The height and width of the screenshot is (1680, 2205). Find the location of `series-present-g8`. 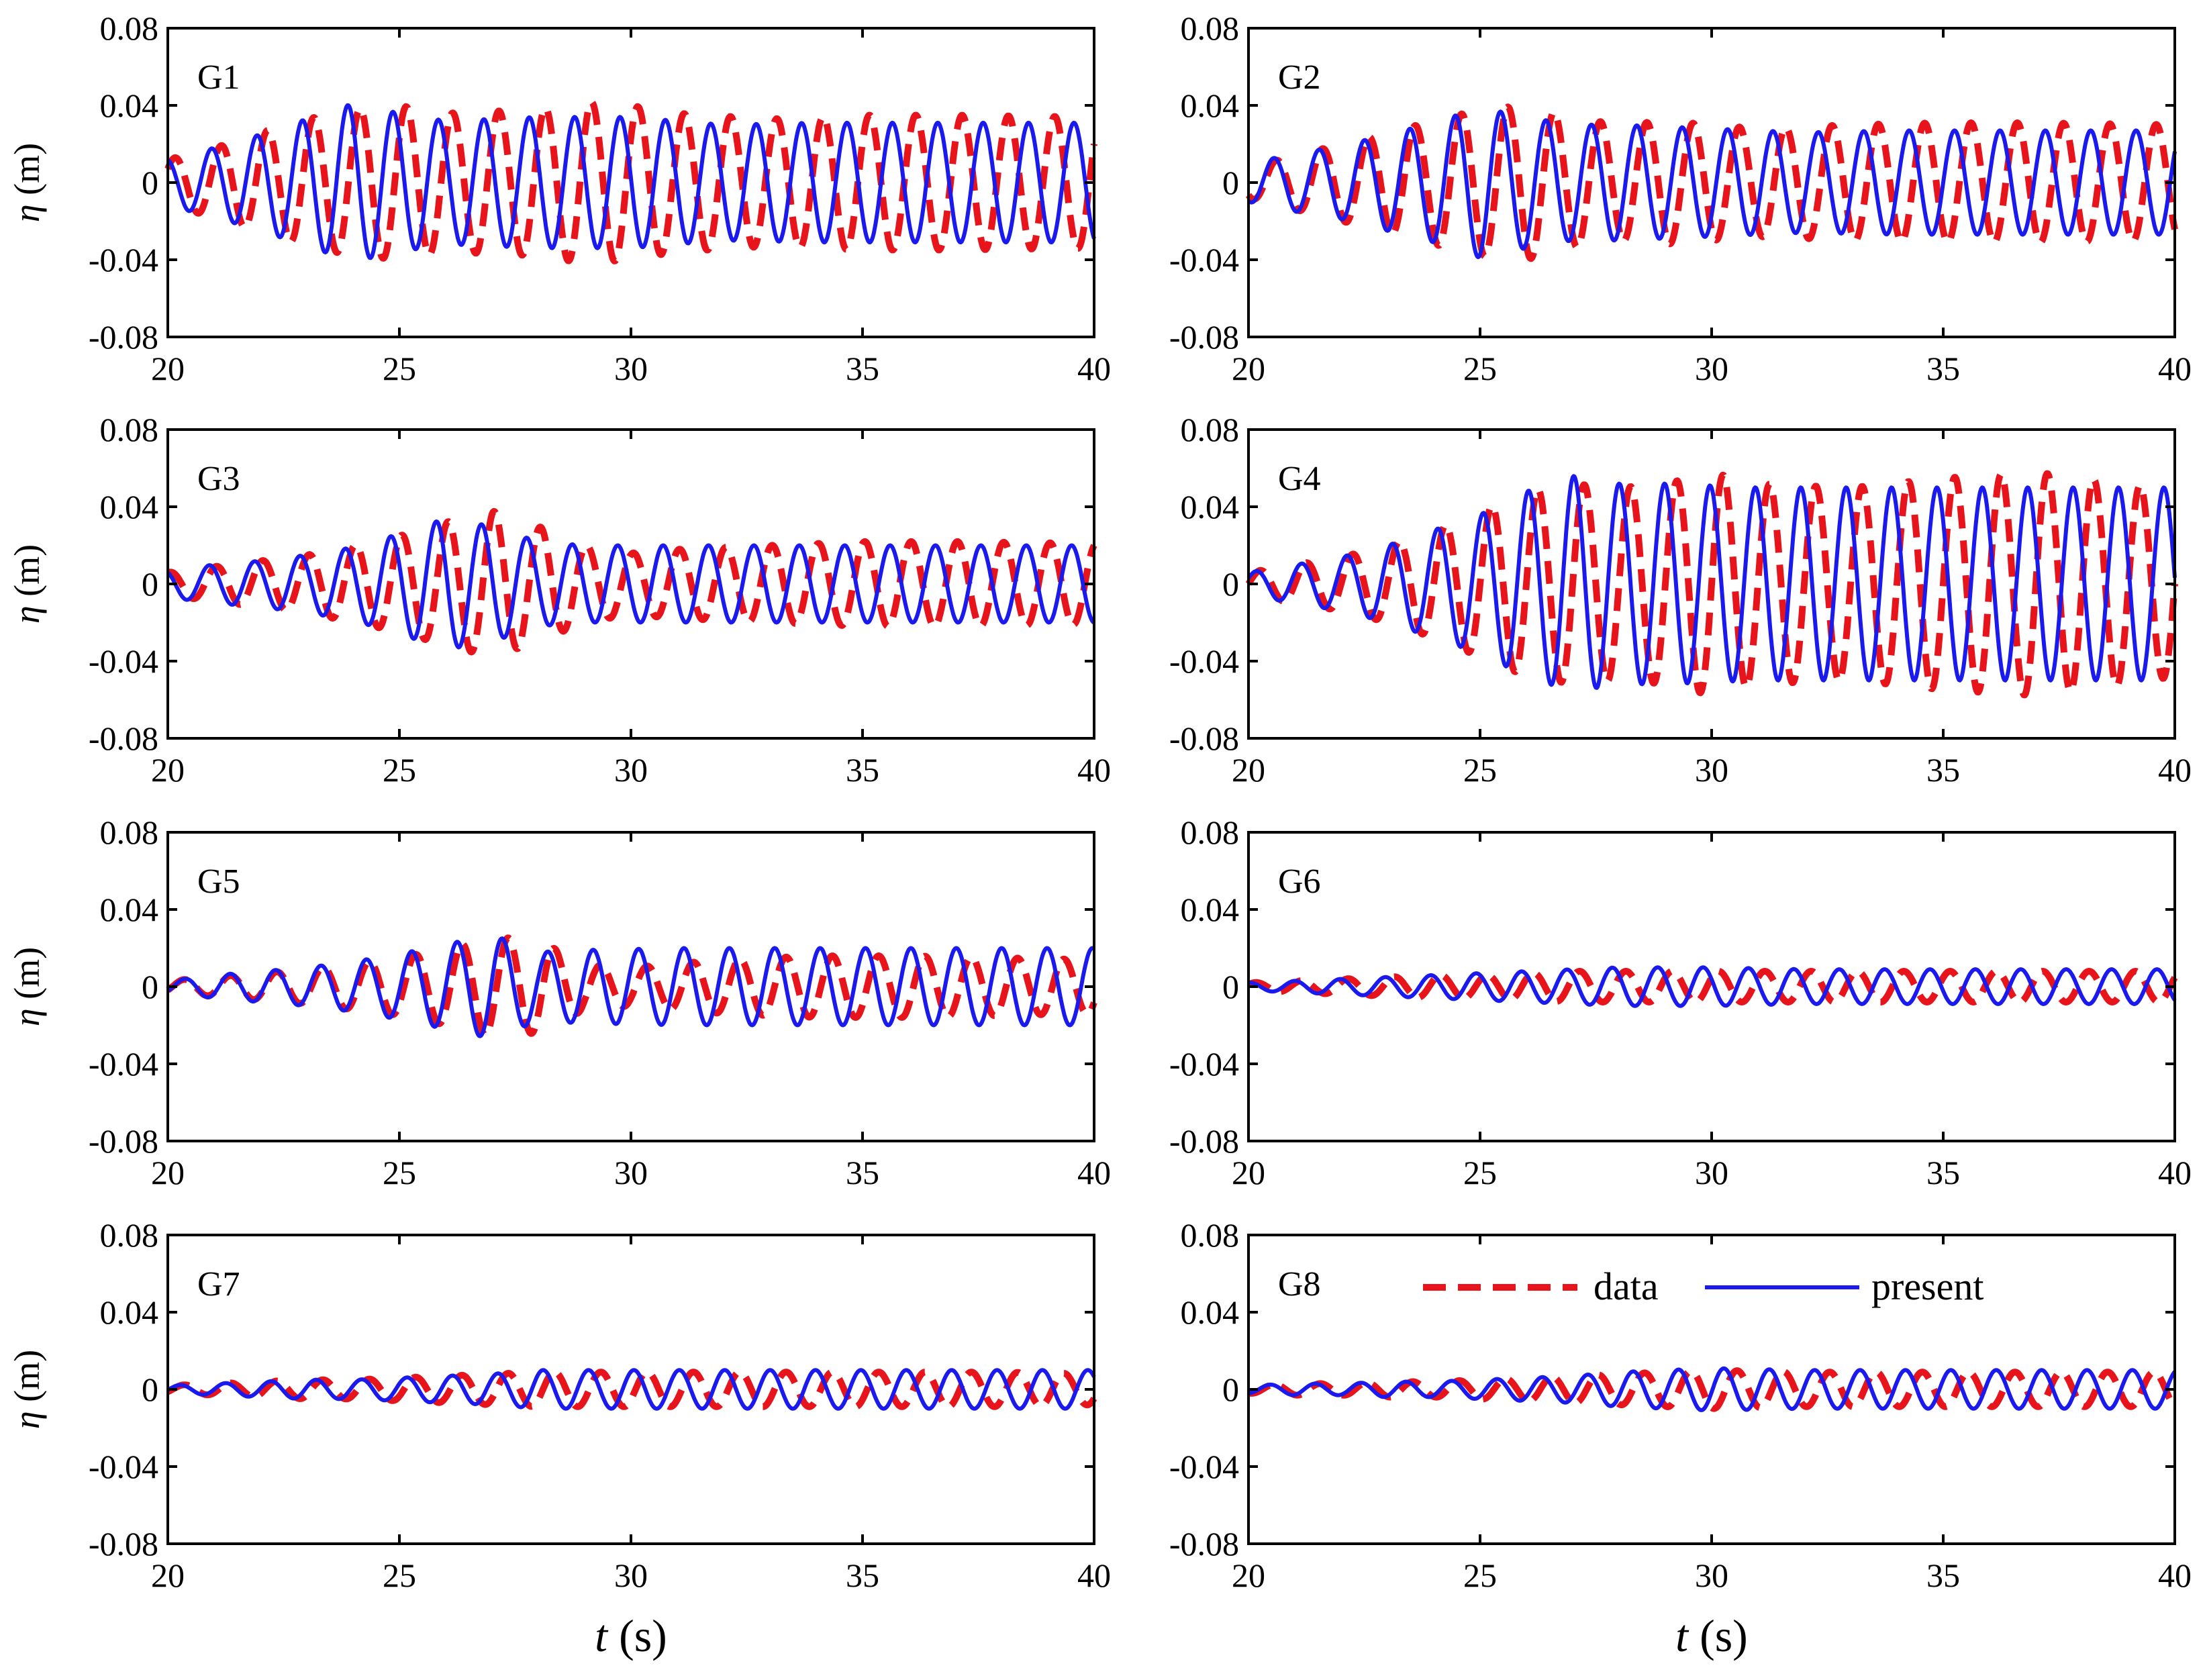

series-present-g8 is located at coordinates (1712, 1389).